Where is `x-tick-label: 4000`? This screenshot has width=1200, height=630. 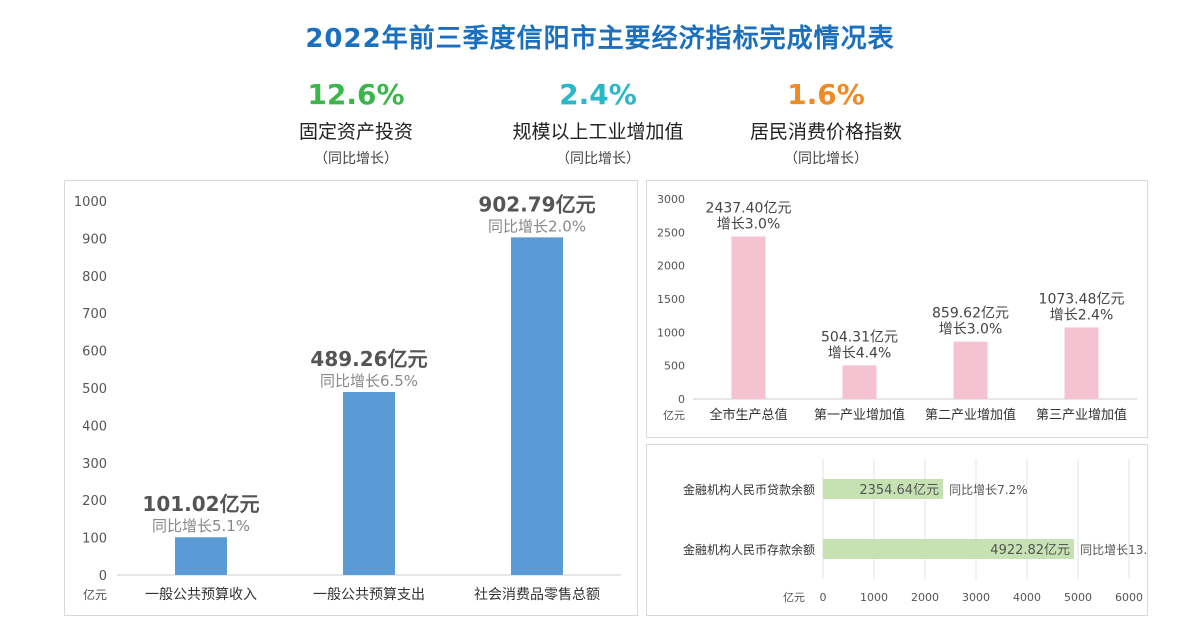 x-tick-label: 4000 is located at coordinates (1027, 597).